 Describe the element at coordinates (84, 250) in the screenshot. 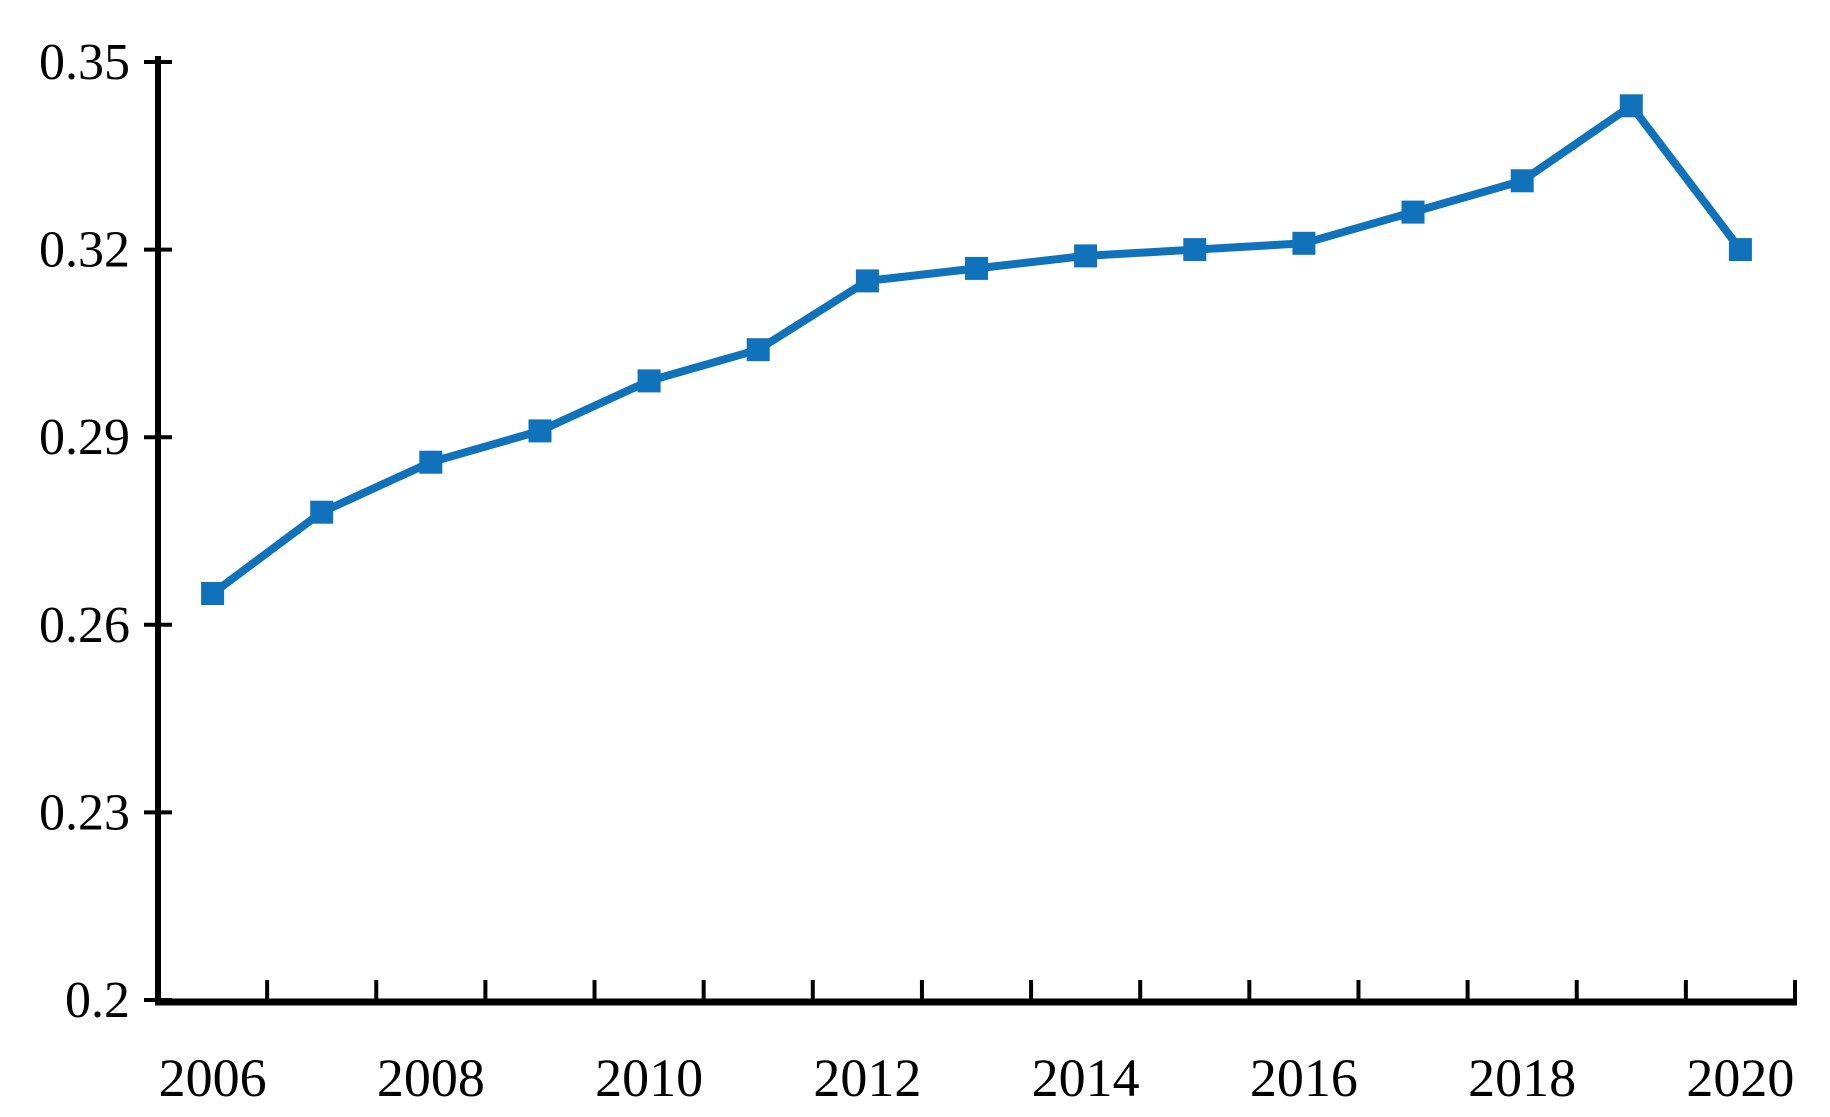

I see `y-axis-tick-label: 0.32` at that location.